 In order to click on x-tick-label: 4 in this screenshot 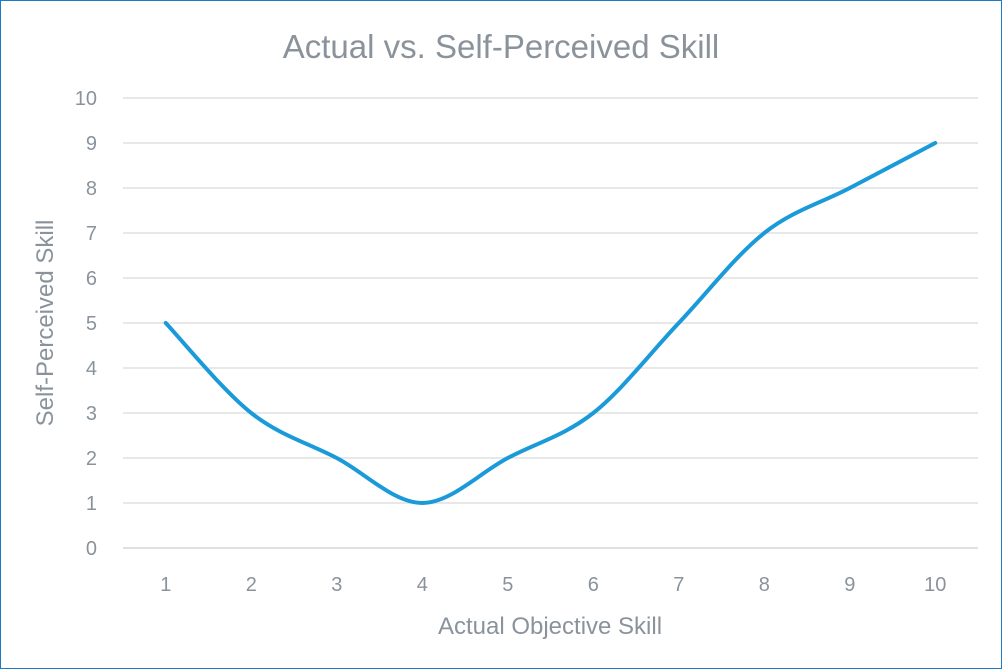, I will do `click(422, 585)`.